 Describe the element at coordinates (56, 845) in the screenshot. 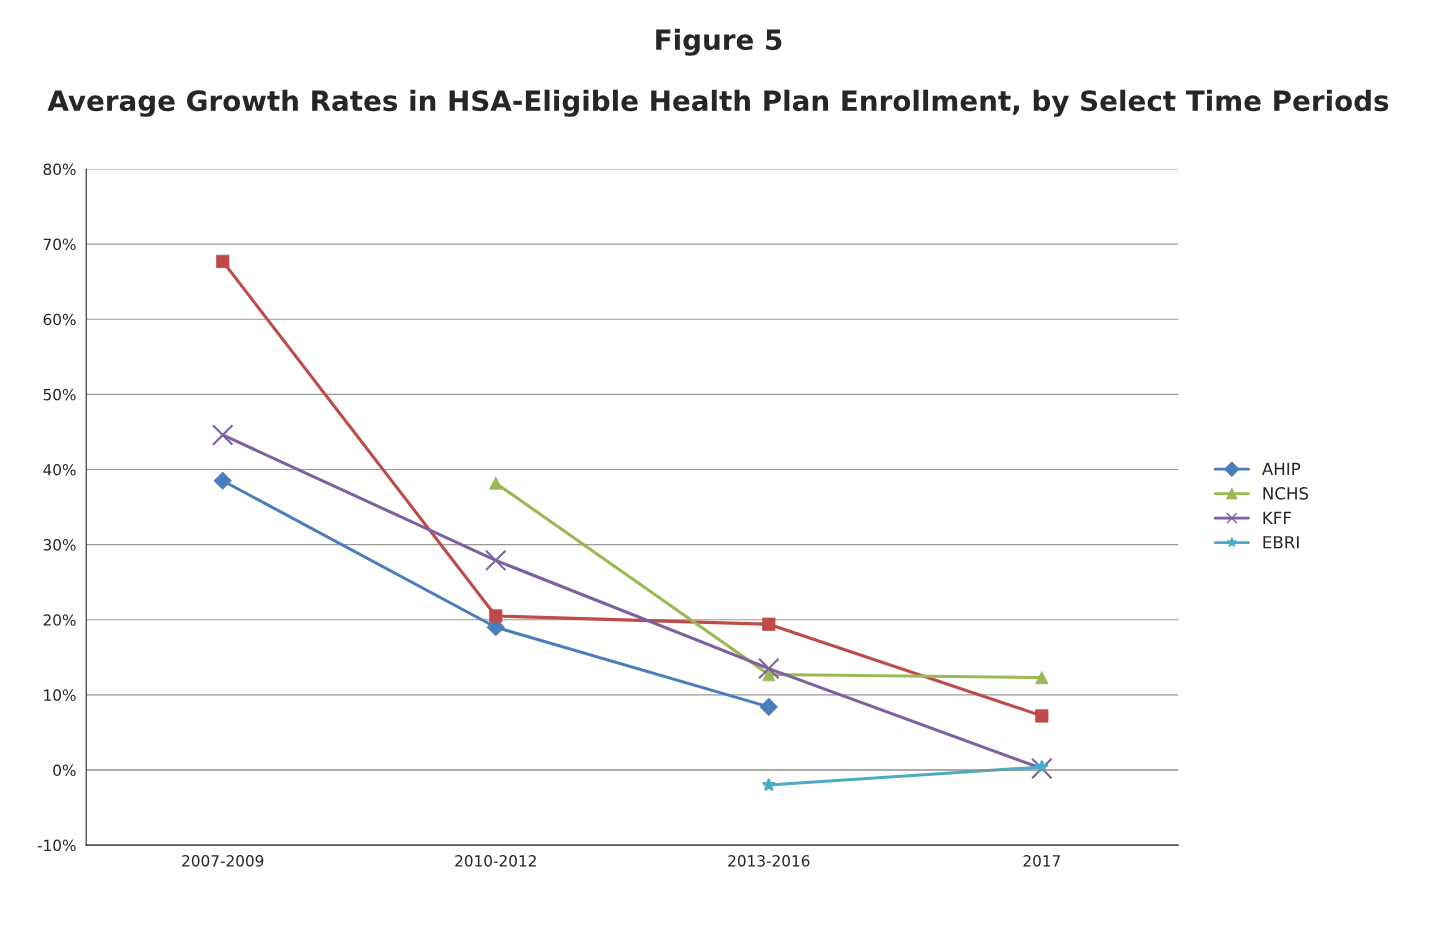

I see `y-tick-label: -10%` at that location.